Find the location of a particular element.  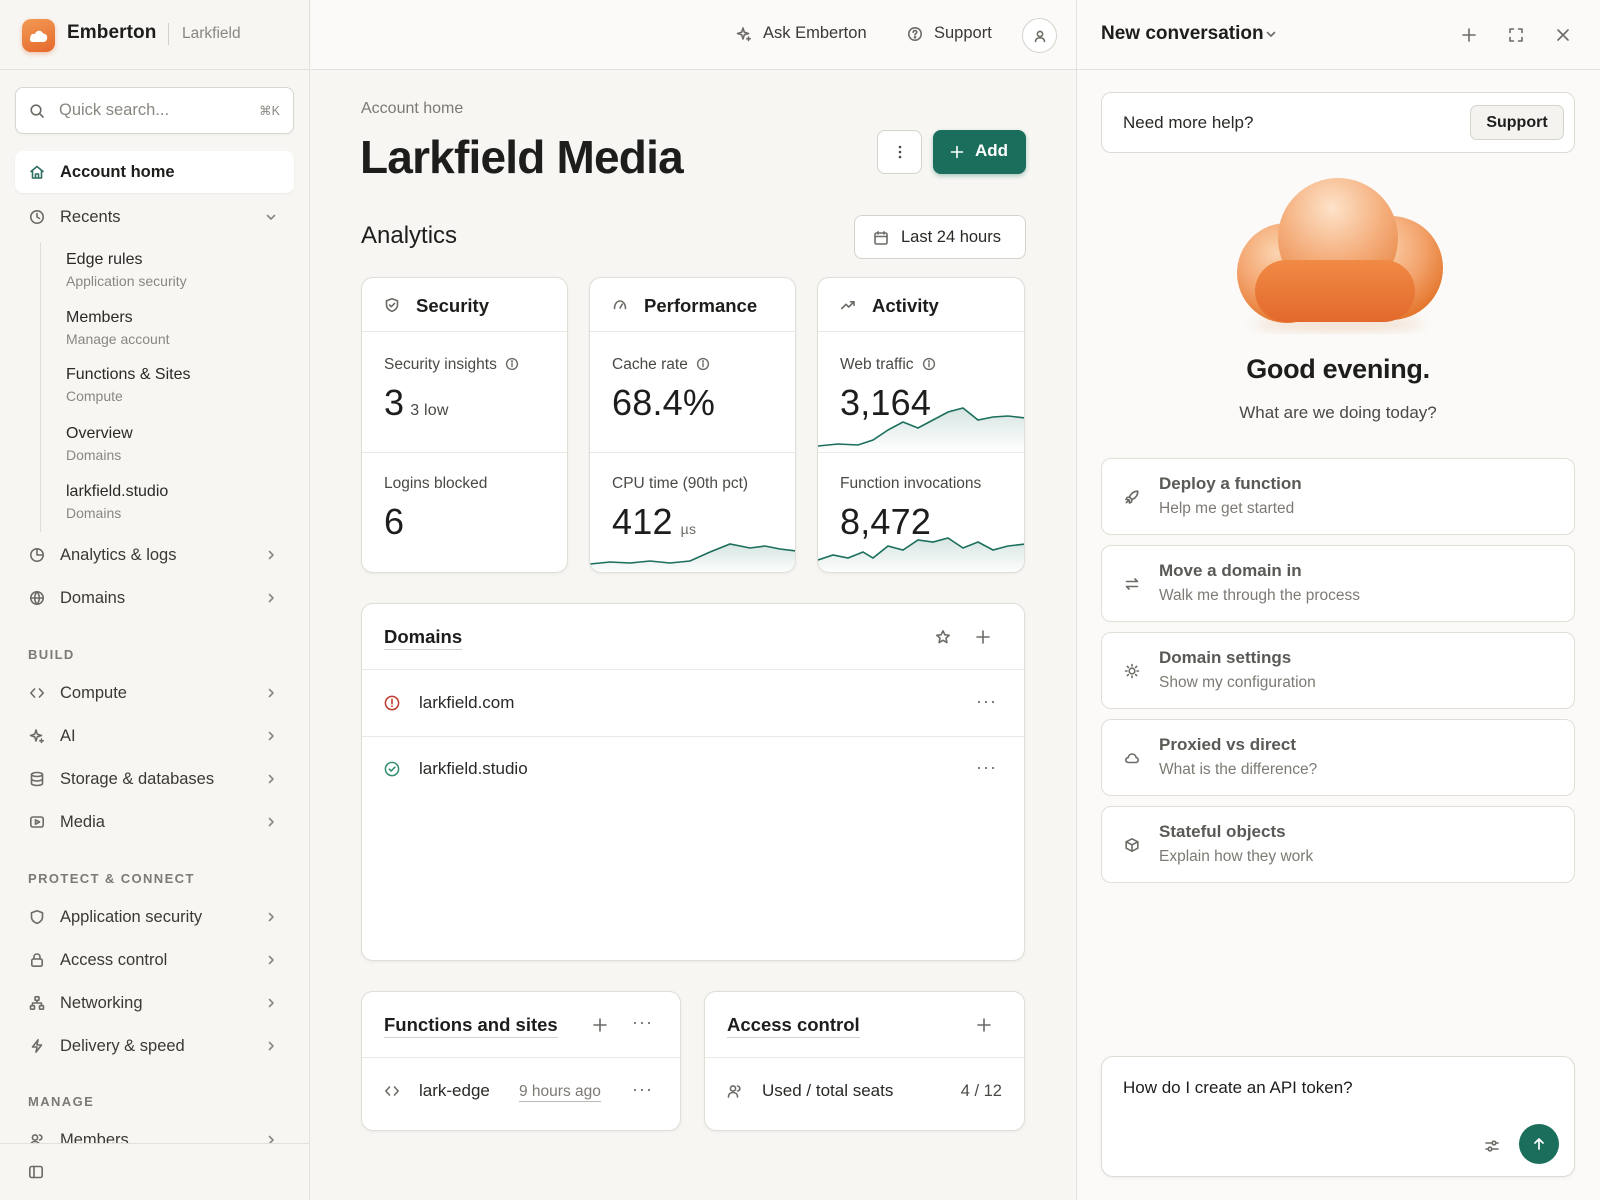

metric-label-text: Cache rate is located at coordinates (650, 364).